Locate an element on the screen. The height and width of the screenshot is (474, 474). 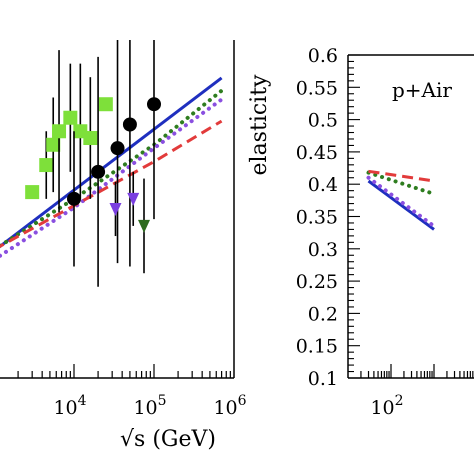
right-y-tick-label: 0.2 is located at coordinates (323, 314).